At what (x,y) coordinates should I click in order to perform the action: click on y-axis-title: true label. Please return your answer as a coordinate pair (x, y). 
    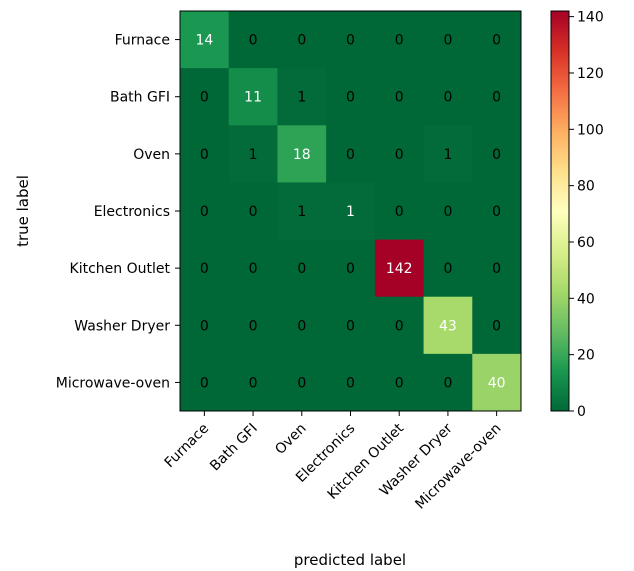
    Looking at the image, I should click on (23, 211).